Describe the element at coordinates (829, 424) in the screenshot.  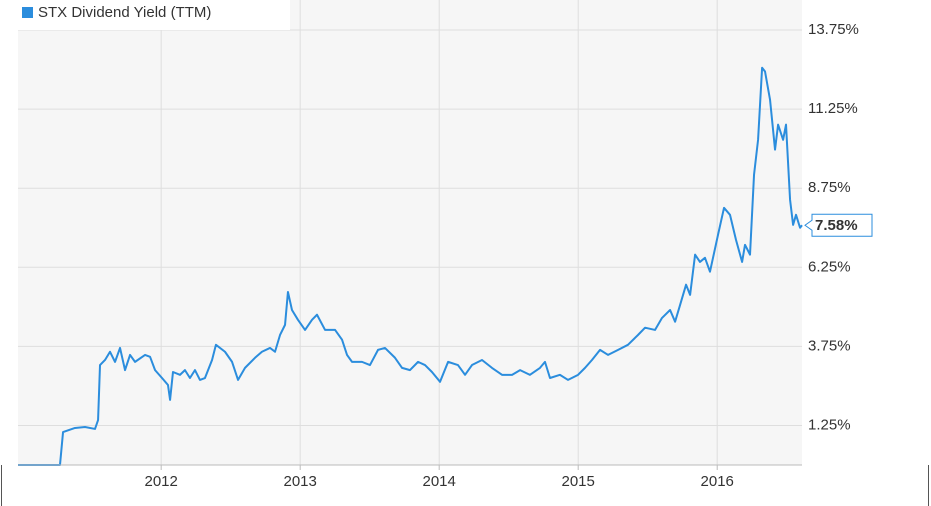
I see `y-tick-label: 1.25%` at that location.